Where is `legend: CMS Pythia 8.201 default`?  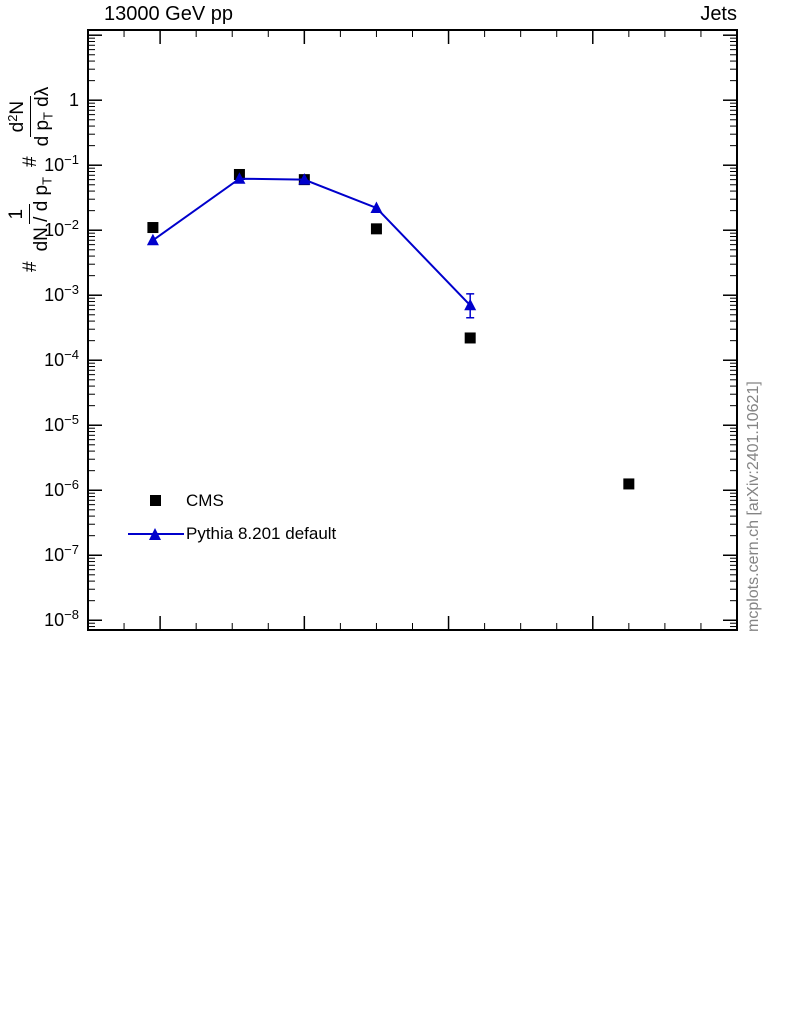 legend: CMS Pythia 8.201 default is located at coordinates (231, 517).